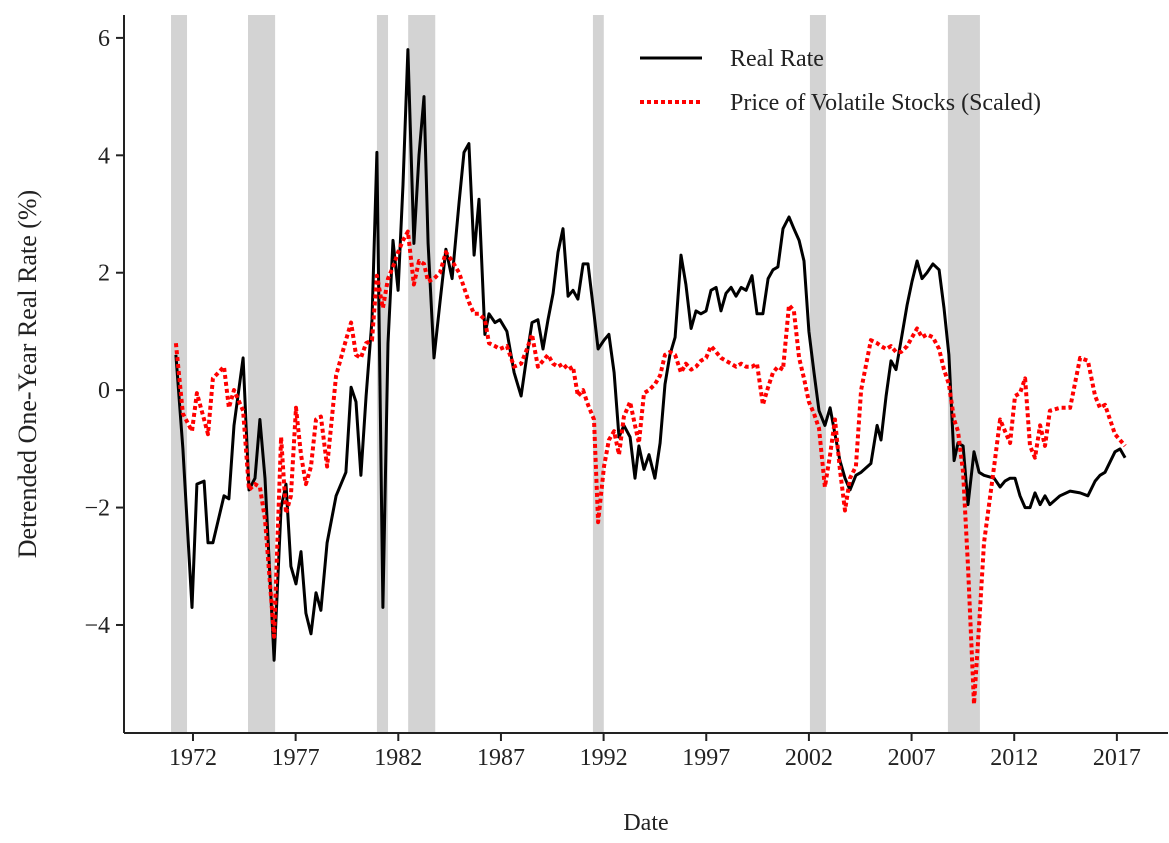 This screenshot has height=843, width=1169. Describe the element at coordinates (398, 758) in the screenshot. I see `x-tick-label: 1982` at that location.